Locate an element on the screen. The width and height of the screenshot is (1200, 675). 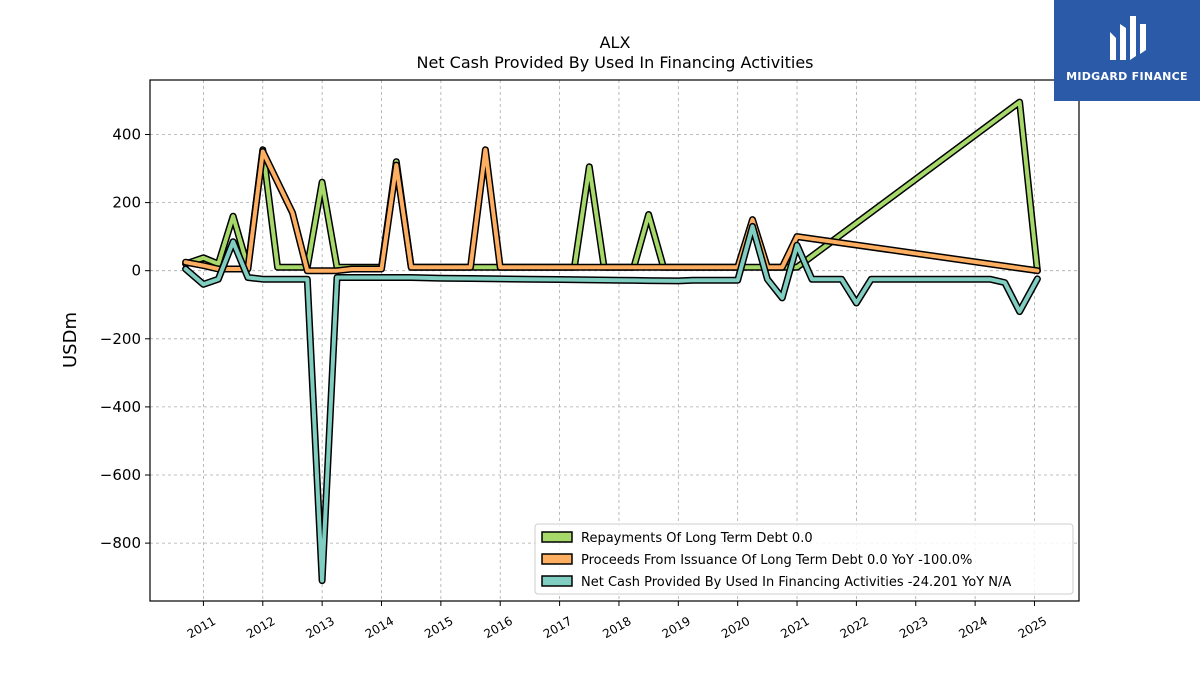
midgard-logo-icon is located at coordinates (1128, 38).